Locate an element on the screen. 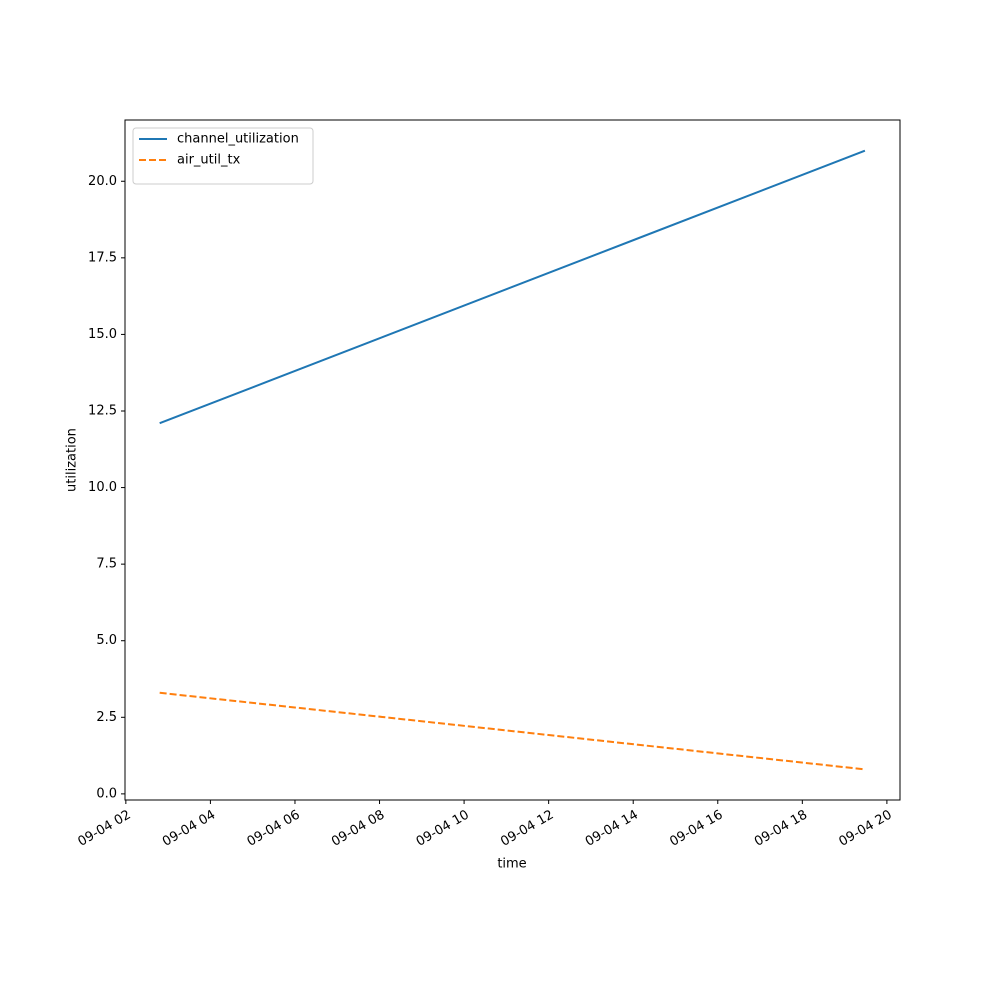 Image resolution: width=1000 pixels, height=1004 pixels. y-tick-label: 0.0 is located at coordinates (106, 793).